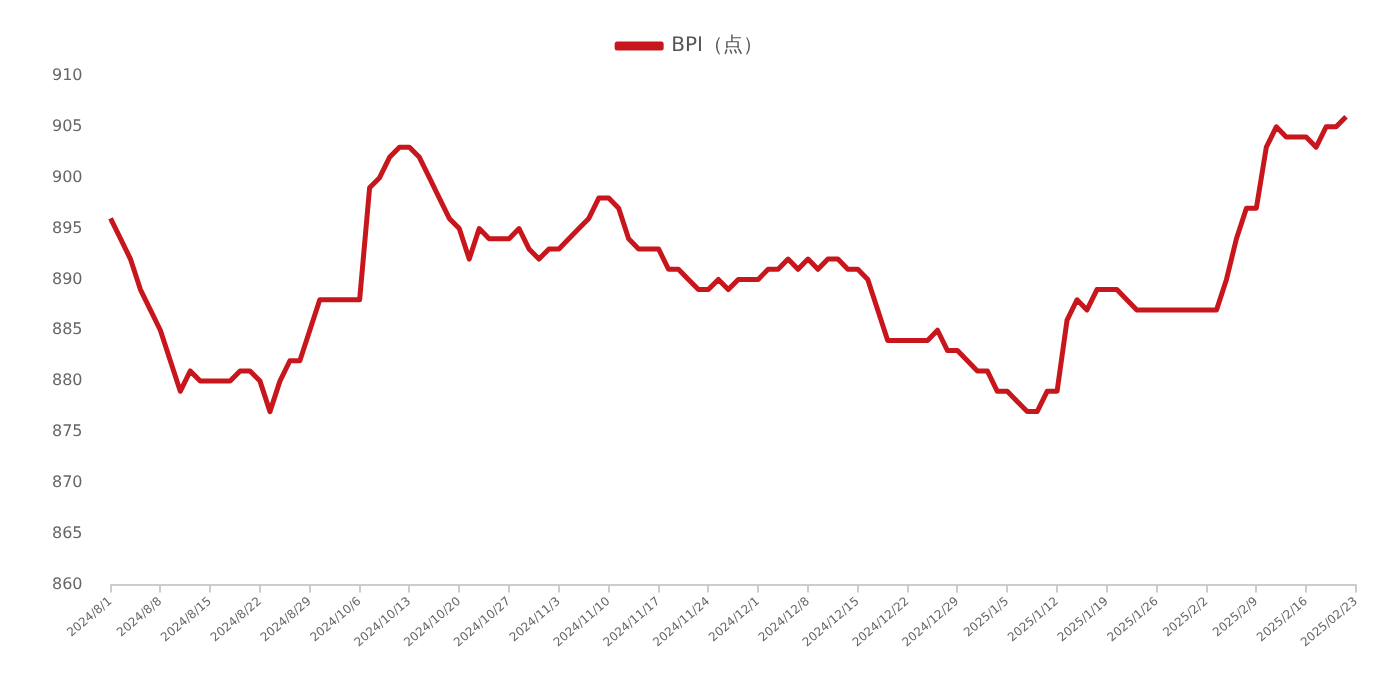 The width and height of the screenshot is (1400, 676). Describe the element at coordinates (67, 532) in the screenshot. I see `y-tick-label: 865` at that location.